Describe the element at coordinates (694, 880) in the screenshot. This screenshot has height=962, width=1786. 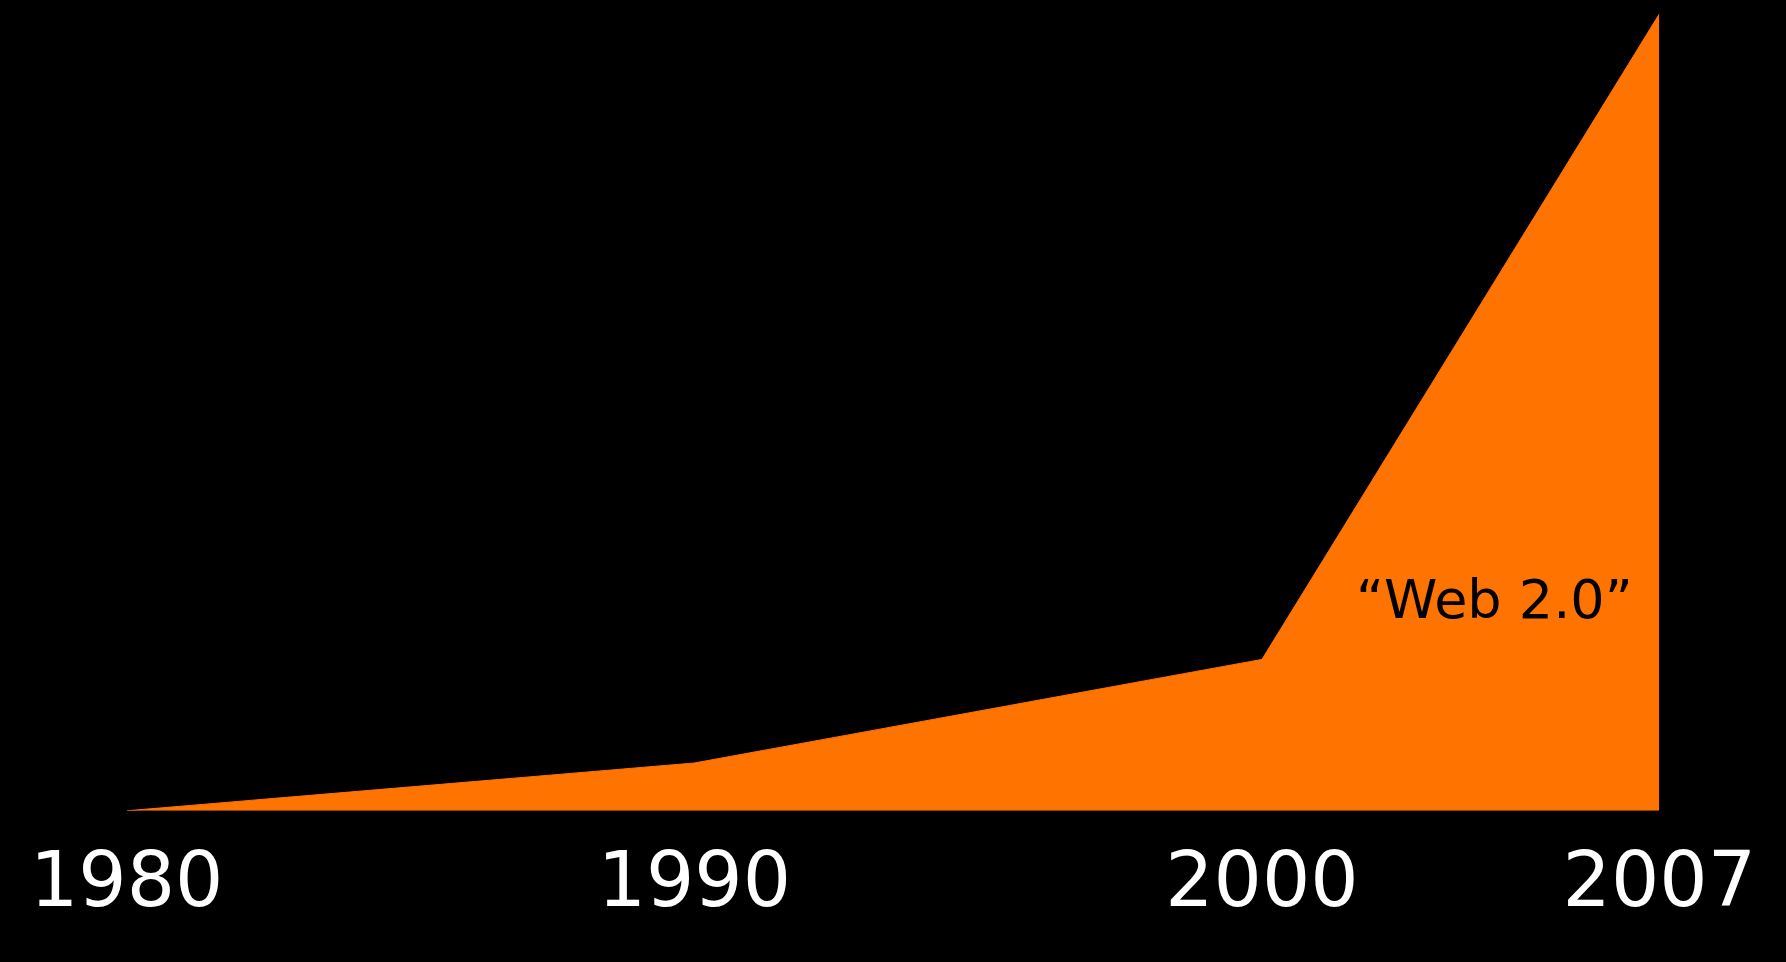
I see `x-tick-label: 1990` at that location.